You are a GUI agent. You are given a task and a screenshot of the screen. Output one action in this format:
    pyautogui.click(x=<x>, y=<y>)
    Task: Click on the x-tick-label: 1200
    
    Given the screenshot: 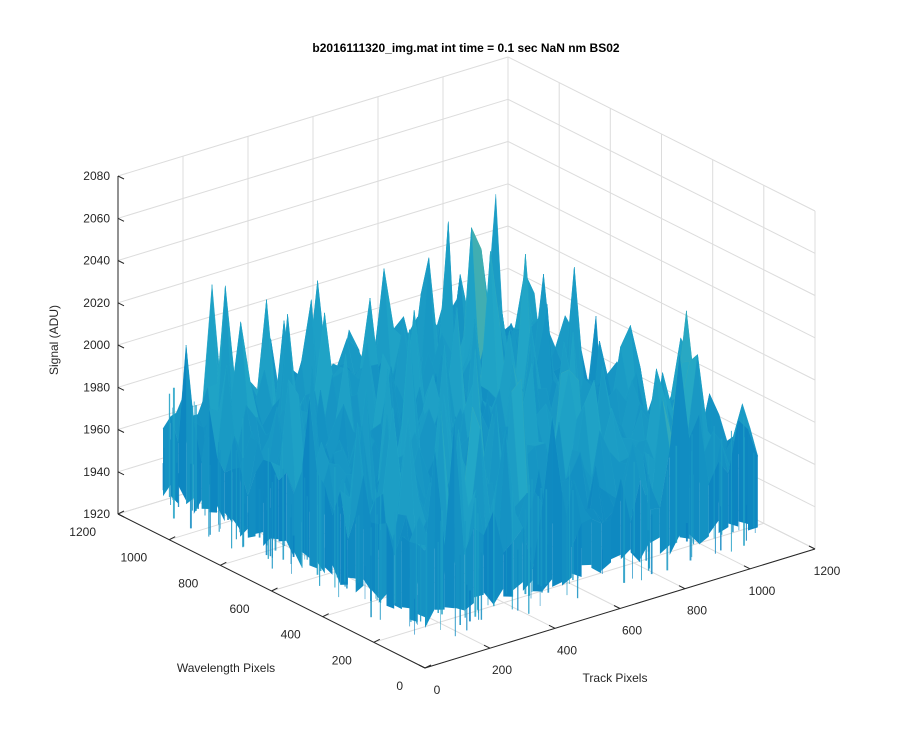 What is the action you would take?
    pyautogui.click(x=827, y=571)
    